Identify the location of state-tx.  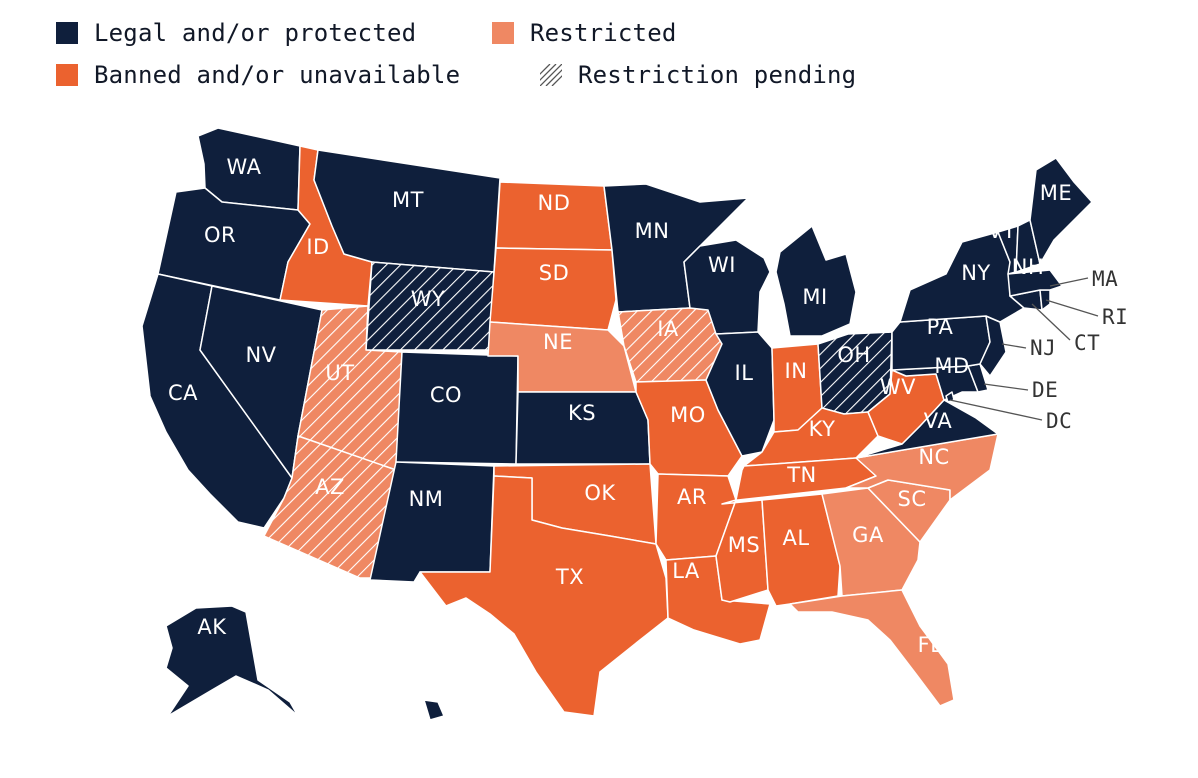
(544, 596).